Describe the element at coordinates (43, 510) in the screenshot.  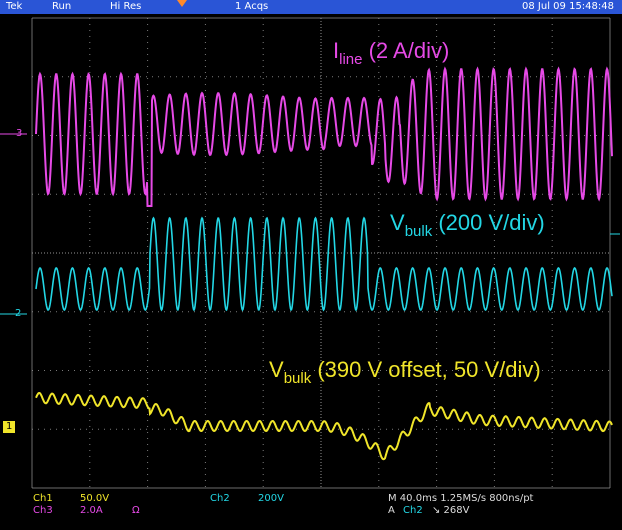
I see `ch3-label: Ch3` at that location.